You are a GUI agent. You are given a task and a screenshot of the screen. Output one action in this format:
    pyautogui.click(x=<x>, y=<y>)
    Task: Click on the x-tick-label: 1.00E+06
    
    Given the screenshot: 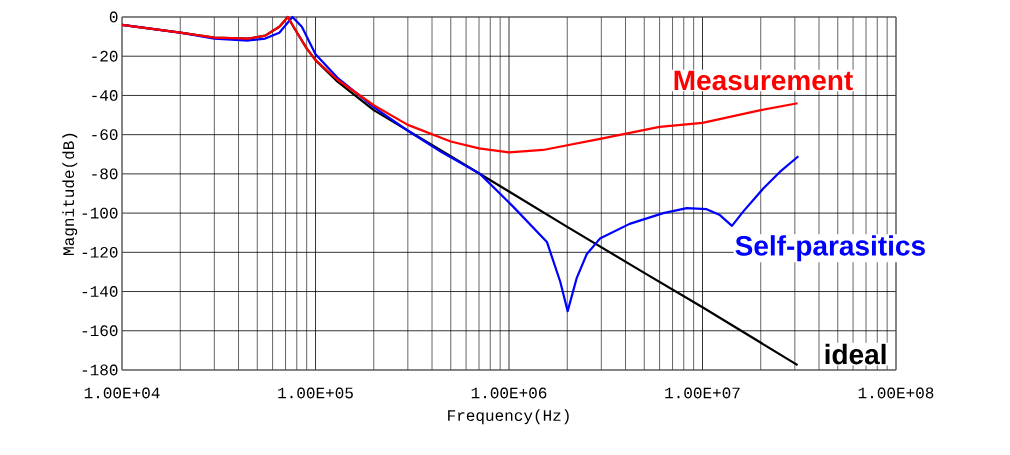 What is the action you would take?
    pyautogui.click(x=509, y=393)
    